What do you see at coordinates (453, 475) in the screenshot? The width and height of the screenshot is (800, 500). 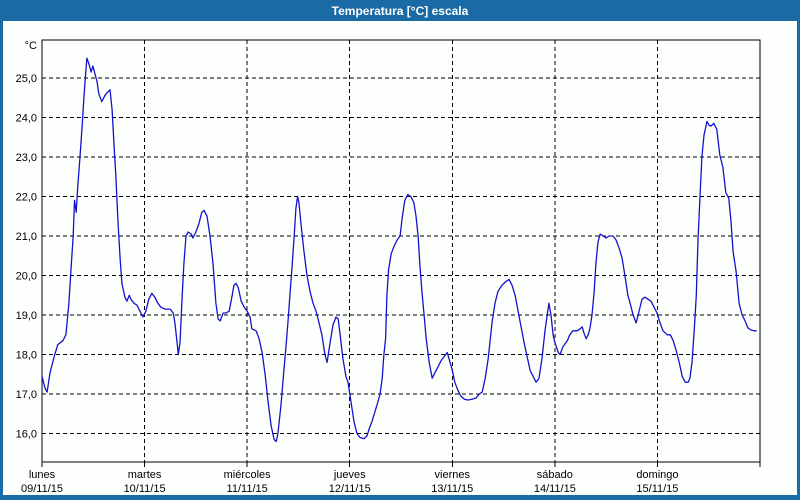 I see `x-weekday-label: viernes` at bounding box center [453, 475].